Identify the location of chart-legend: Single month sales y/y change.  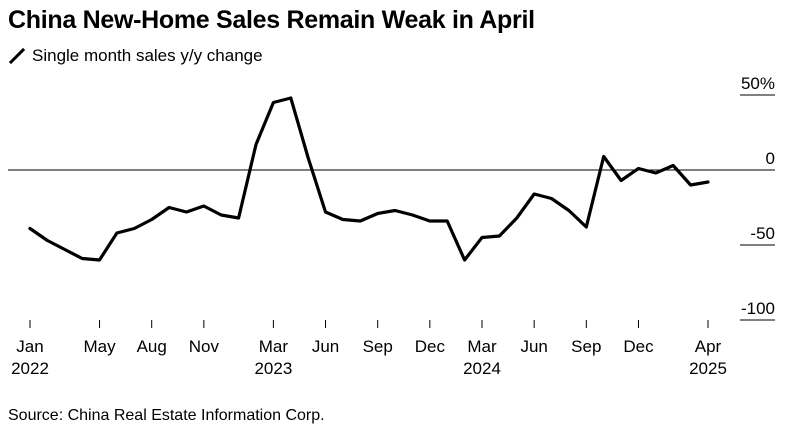
(135, 56).